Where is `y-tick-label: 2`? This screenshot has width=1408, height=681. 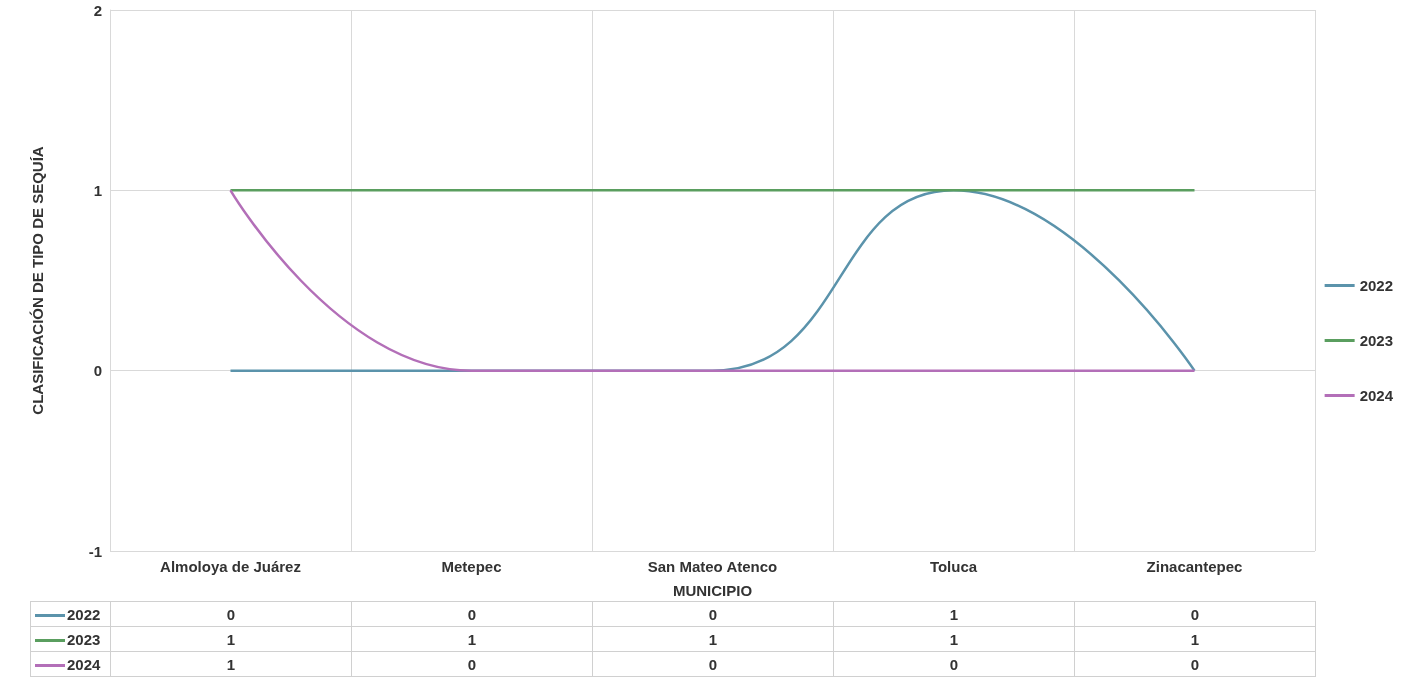 y-tick-label: 2 is located at coordinates (97, 10).